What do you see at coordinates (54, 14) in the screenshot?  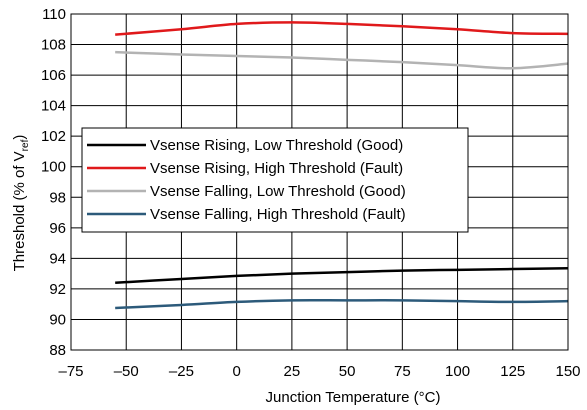 I see `y-tick-label: 110` at bounding box center [54, 14].